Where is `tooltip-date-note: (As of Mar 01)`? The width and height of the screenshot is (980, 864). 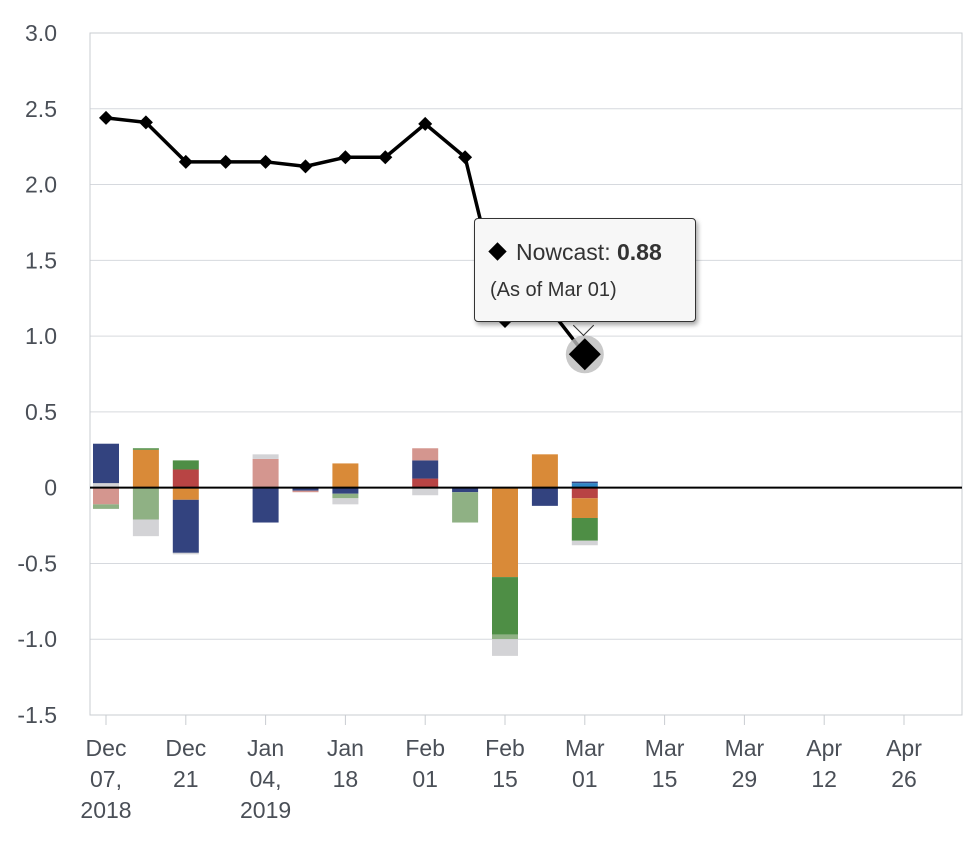
tooltip-date-note: (As of Mar 01) is located at coordinates (553, 290).